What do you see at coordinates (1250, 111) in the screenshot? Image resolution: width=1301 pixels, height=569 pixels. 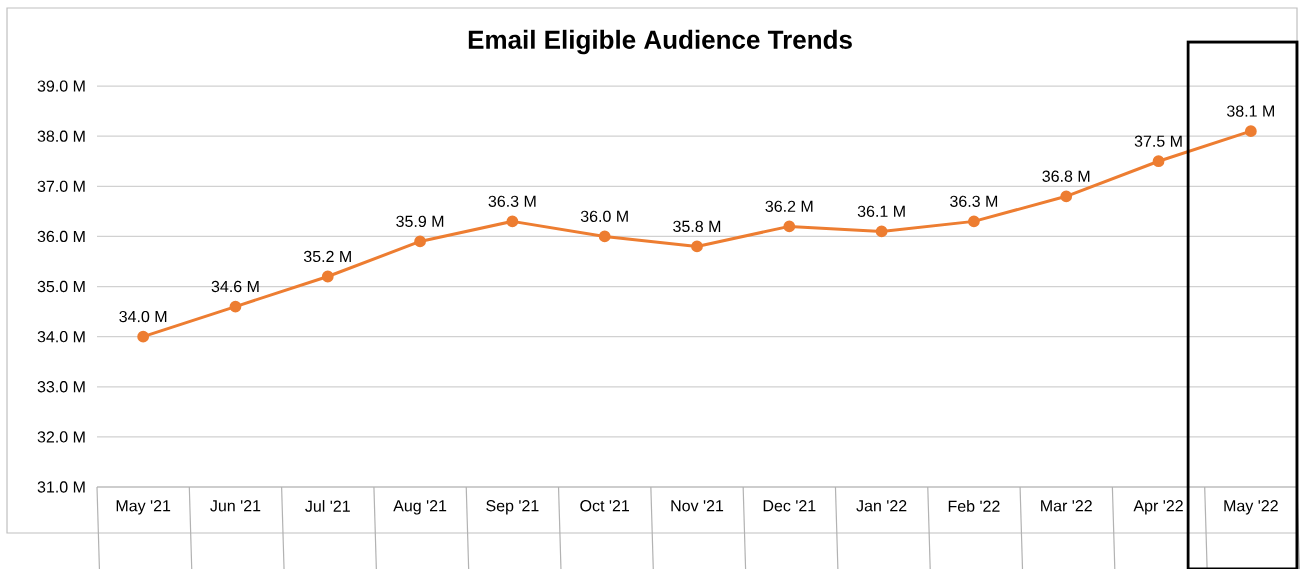 I see `data-label: 38.1 M` at bounding box center [1250, 111].